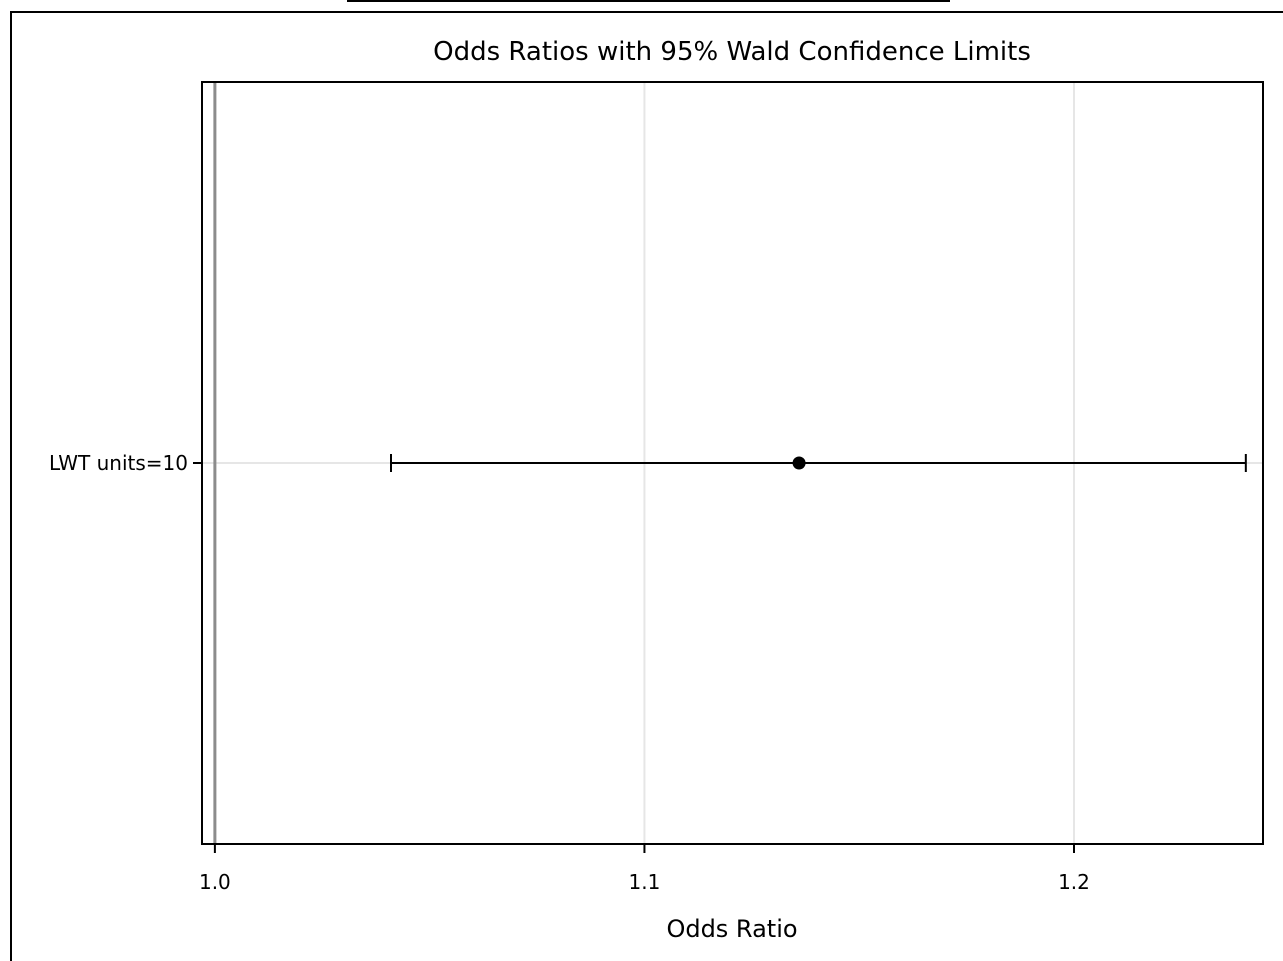 The height and width of the screenshot is (961, 1283). I want to click on x-tick-label: 1.0, so click(215, 882).